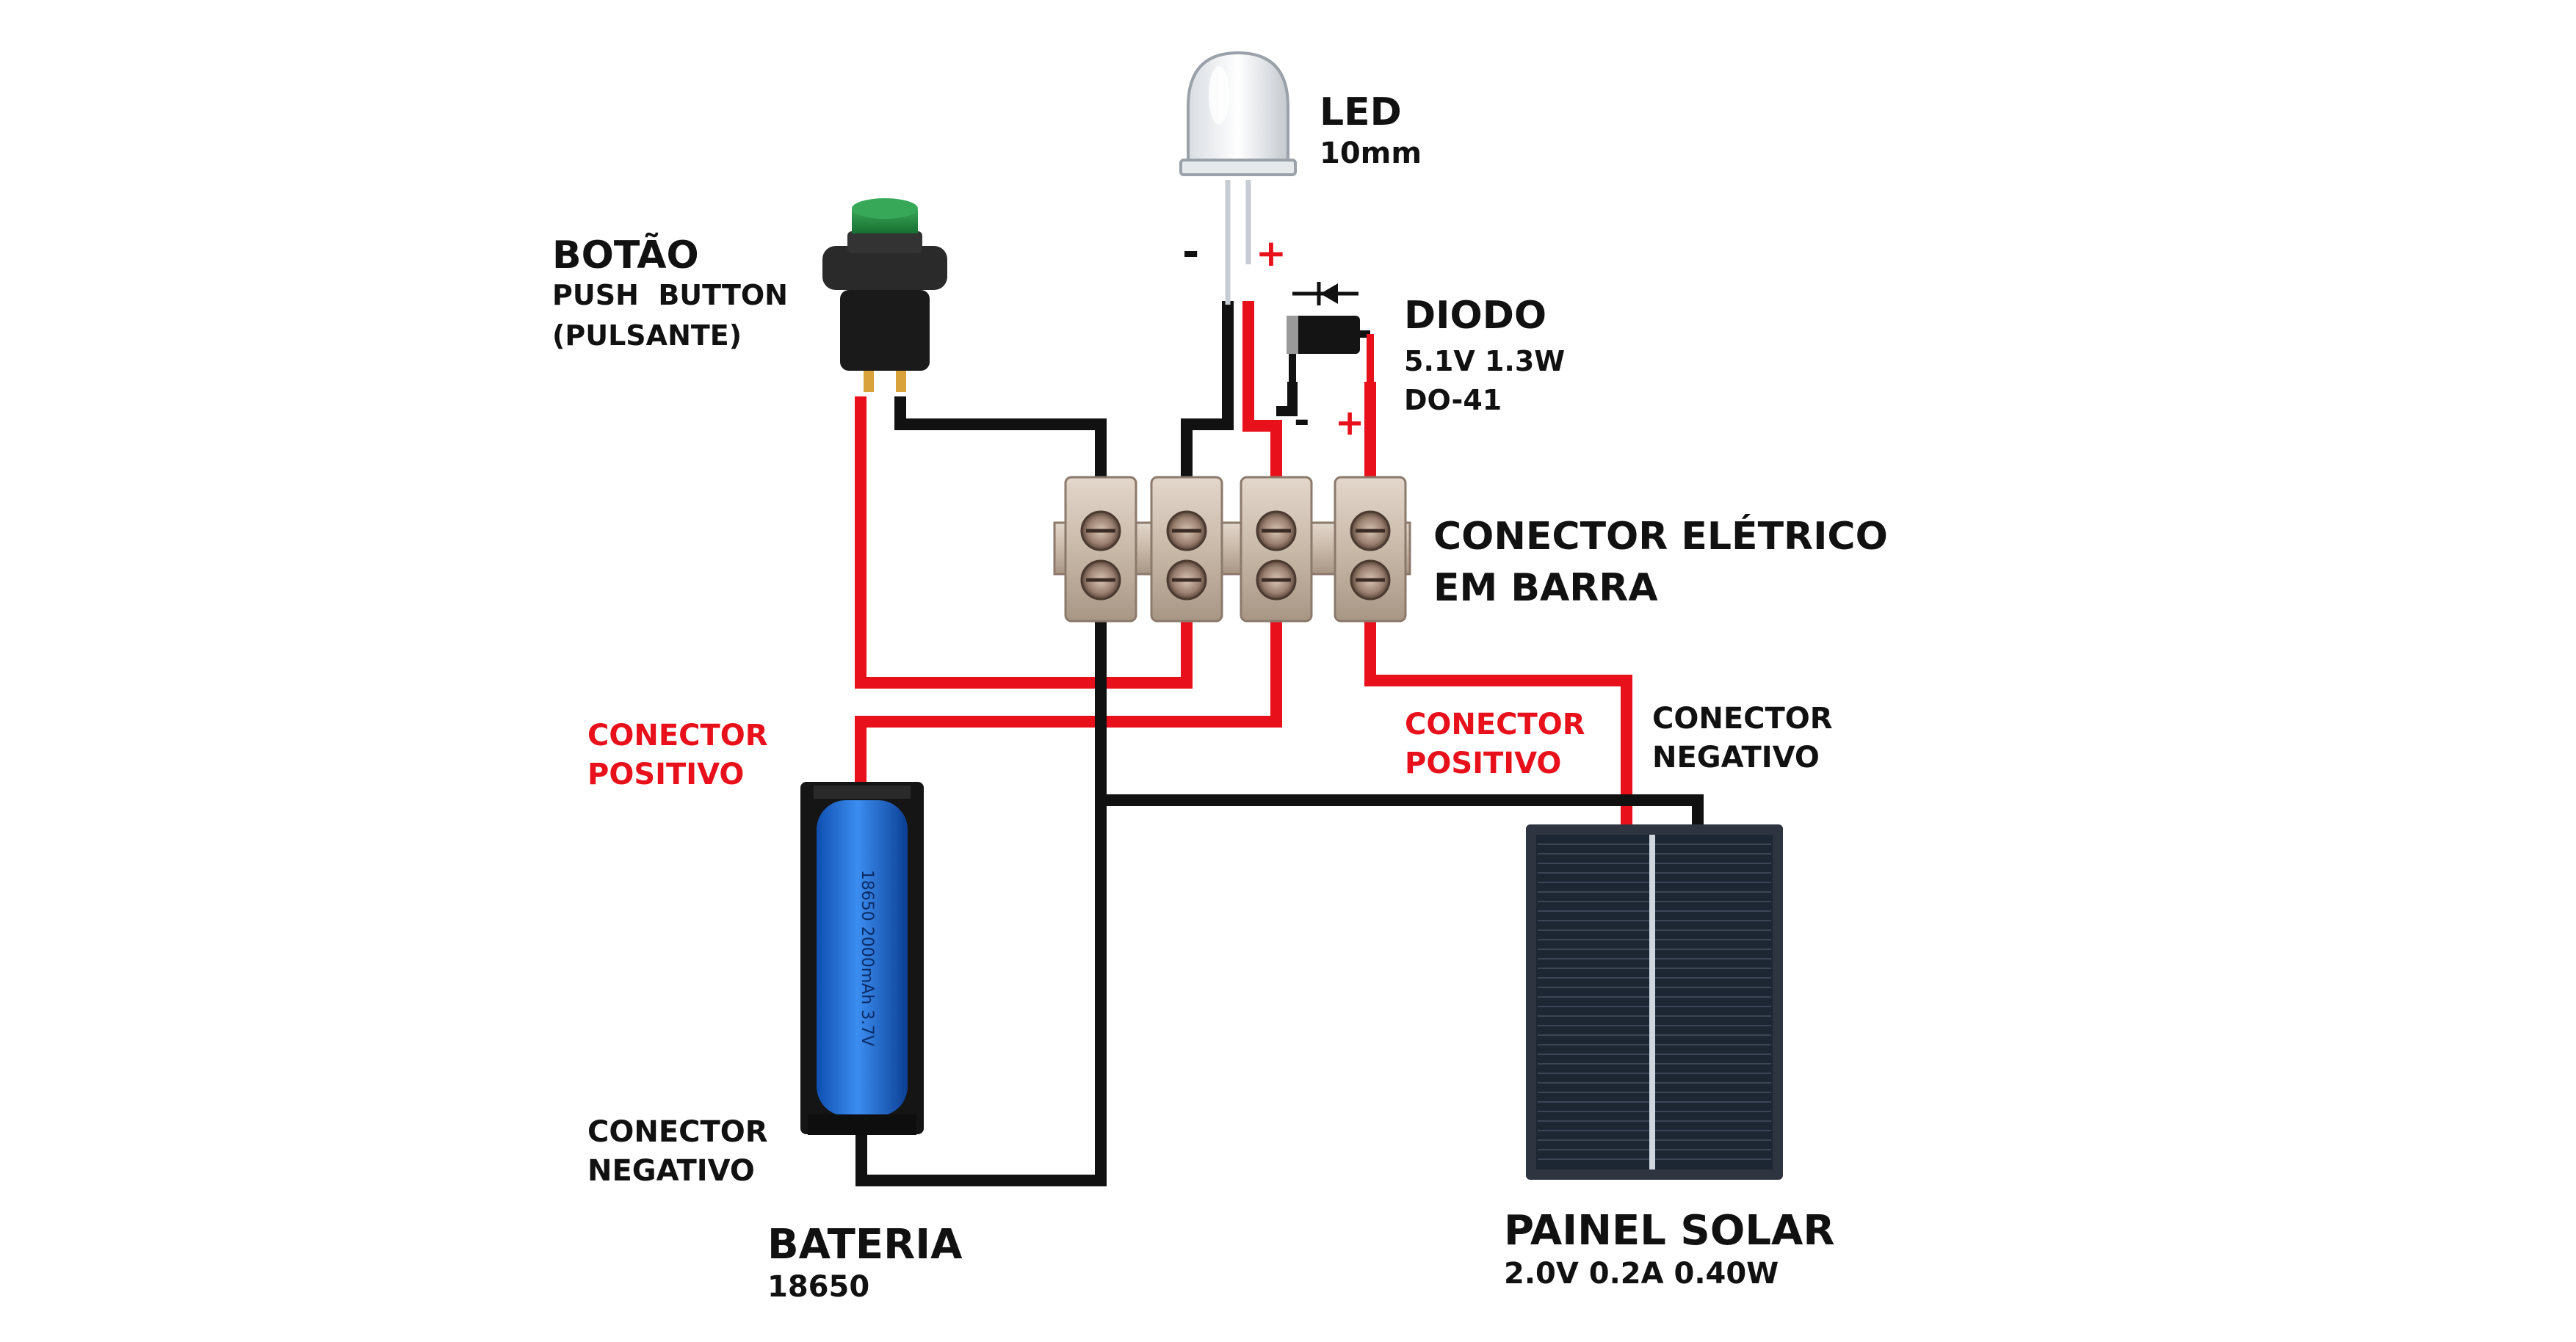  I want to click on button-title: BOTÃO, so click(625, 256).